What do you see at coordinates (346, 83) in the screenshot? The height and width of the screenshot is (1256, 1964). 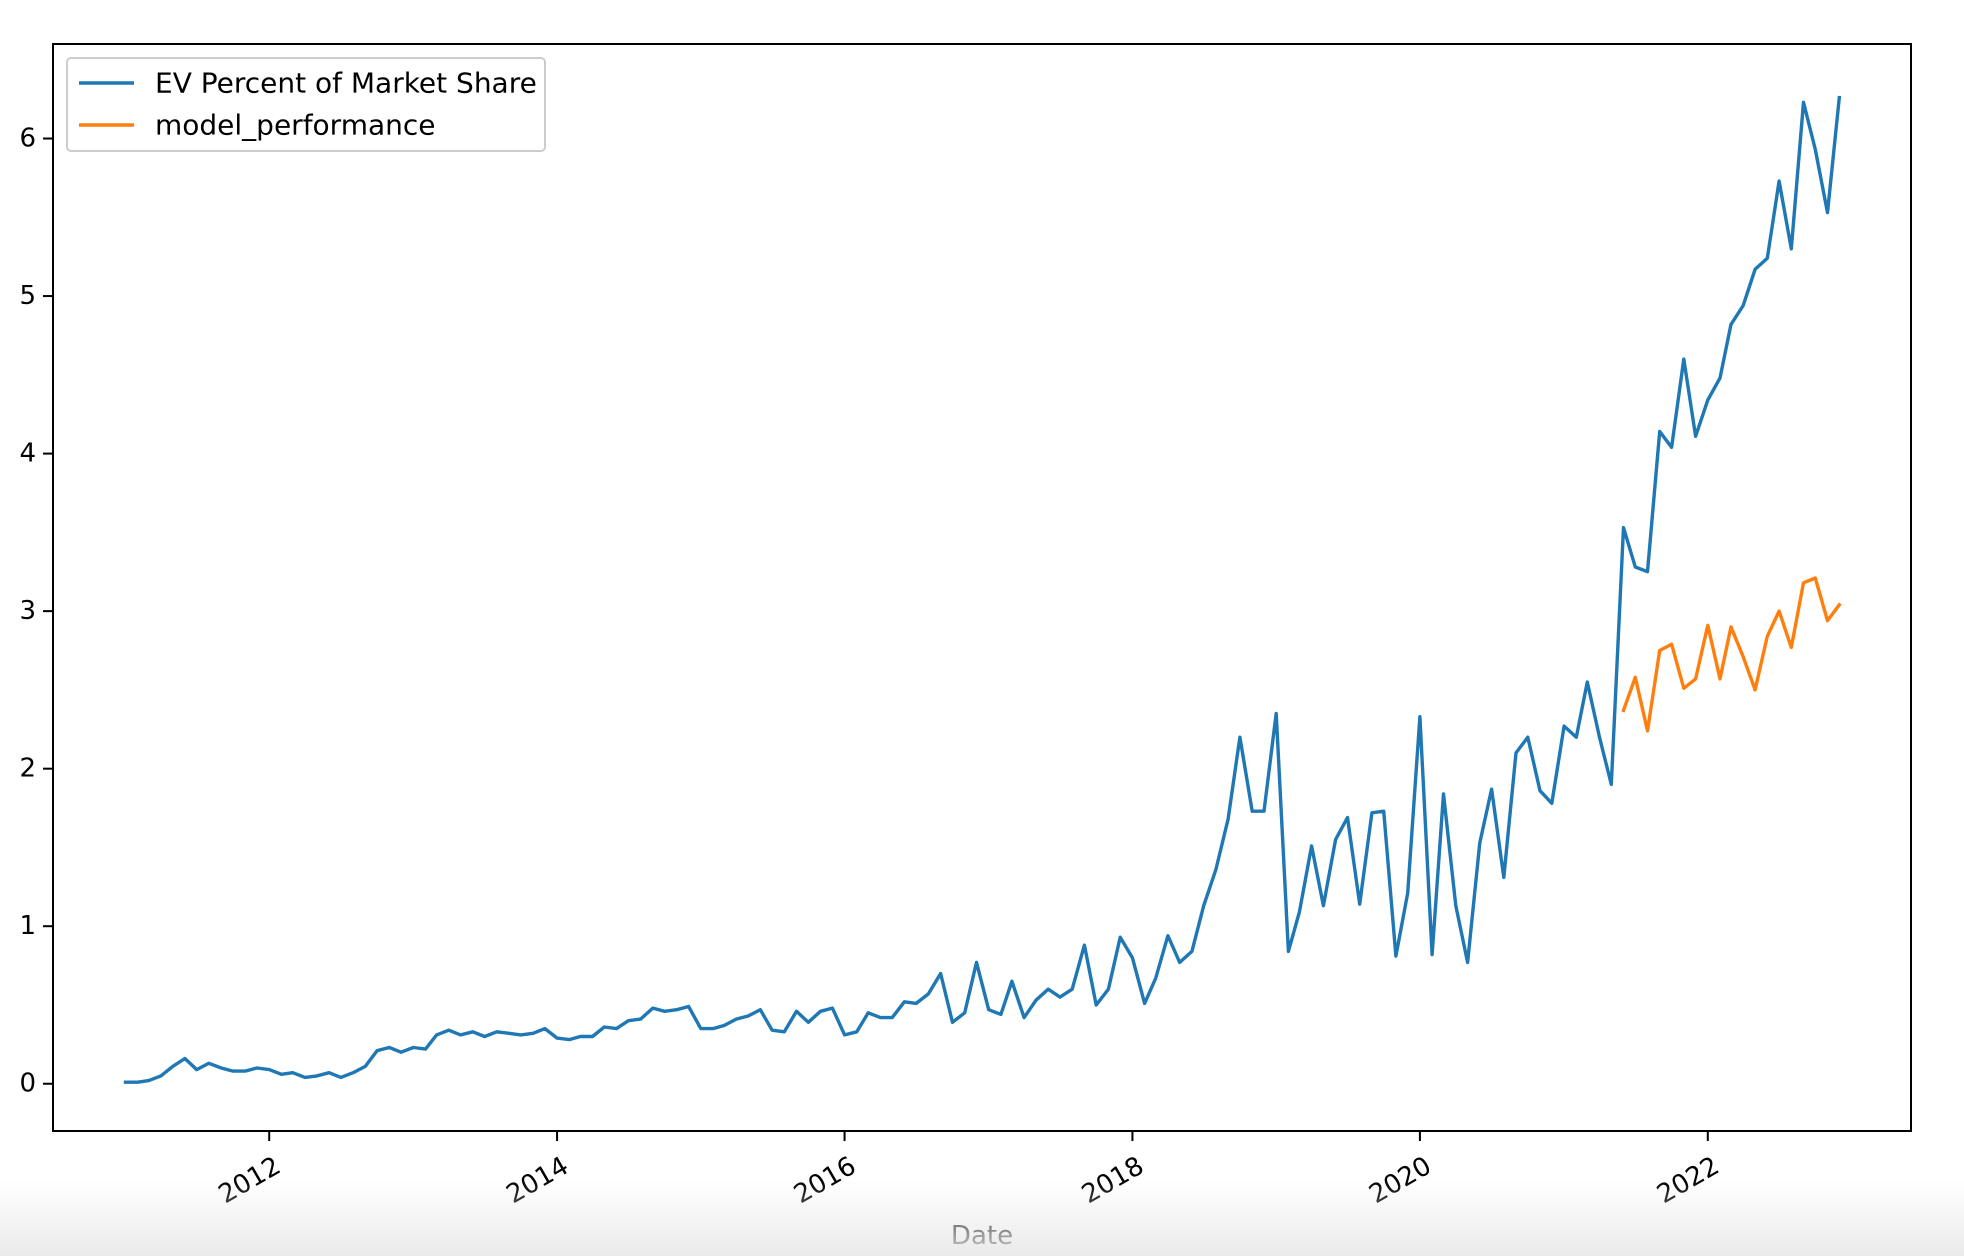 I see `legend-label: EV Percent of Market Share` at bounding box center [346, 83].